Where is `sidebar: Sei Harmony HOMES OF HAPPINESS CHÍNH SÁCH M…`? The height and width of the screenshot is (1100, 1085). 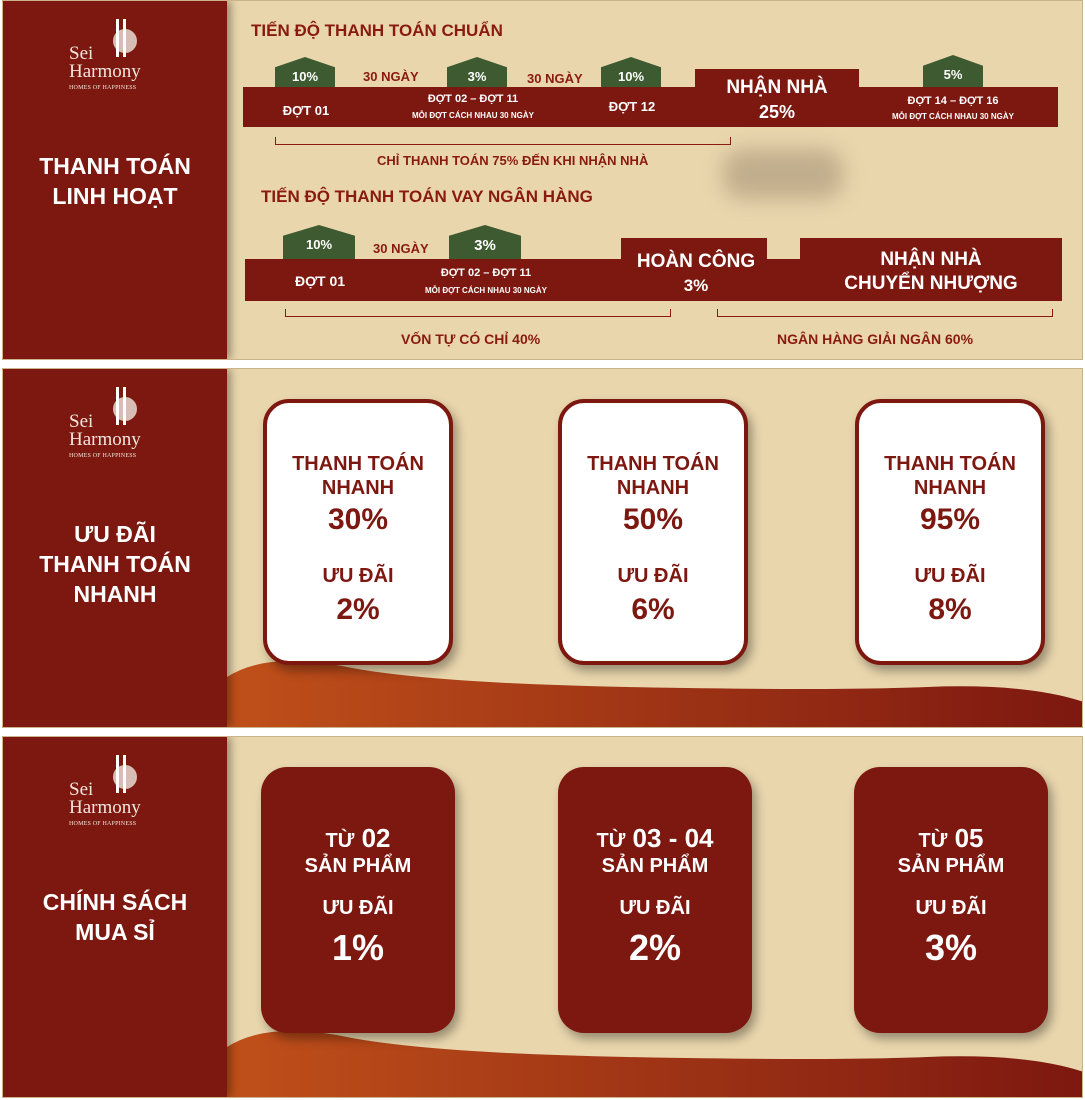 sidebar: Sei Harmony HOMES OF HAPPINESS CHÍNH SÁCH M… is located at coordinates (115, 917).